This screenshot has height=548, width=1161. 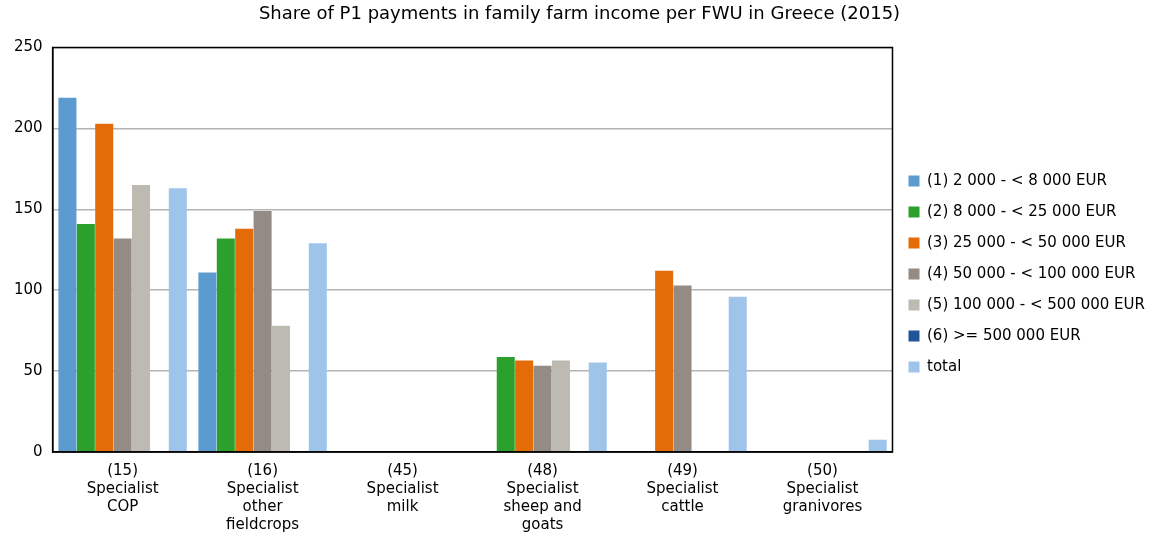 What do you see at coordinates (1003, 334) in the screenshot?
I see `legend-label: (6) >= 500 000 EUR` at bounding box center [1003, 334].